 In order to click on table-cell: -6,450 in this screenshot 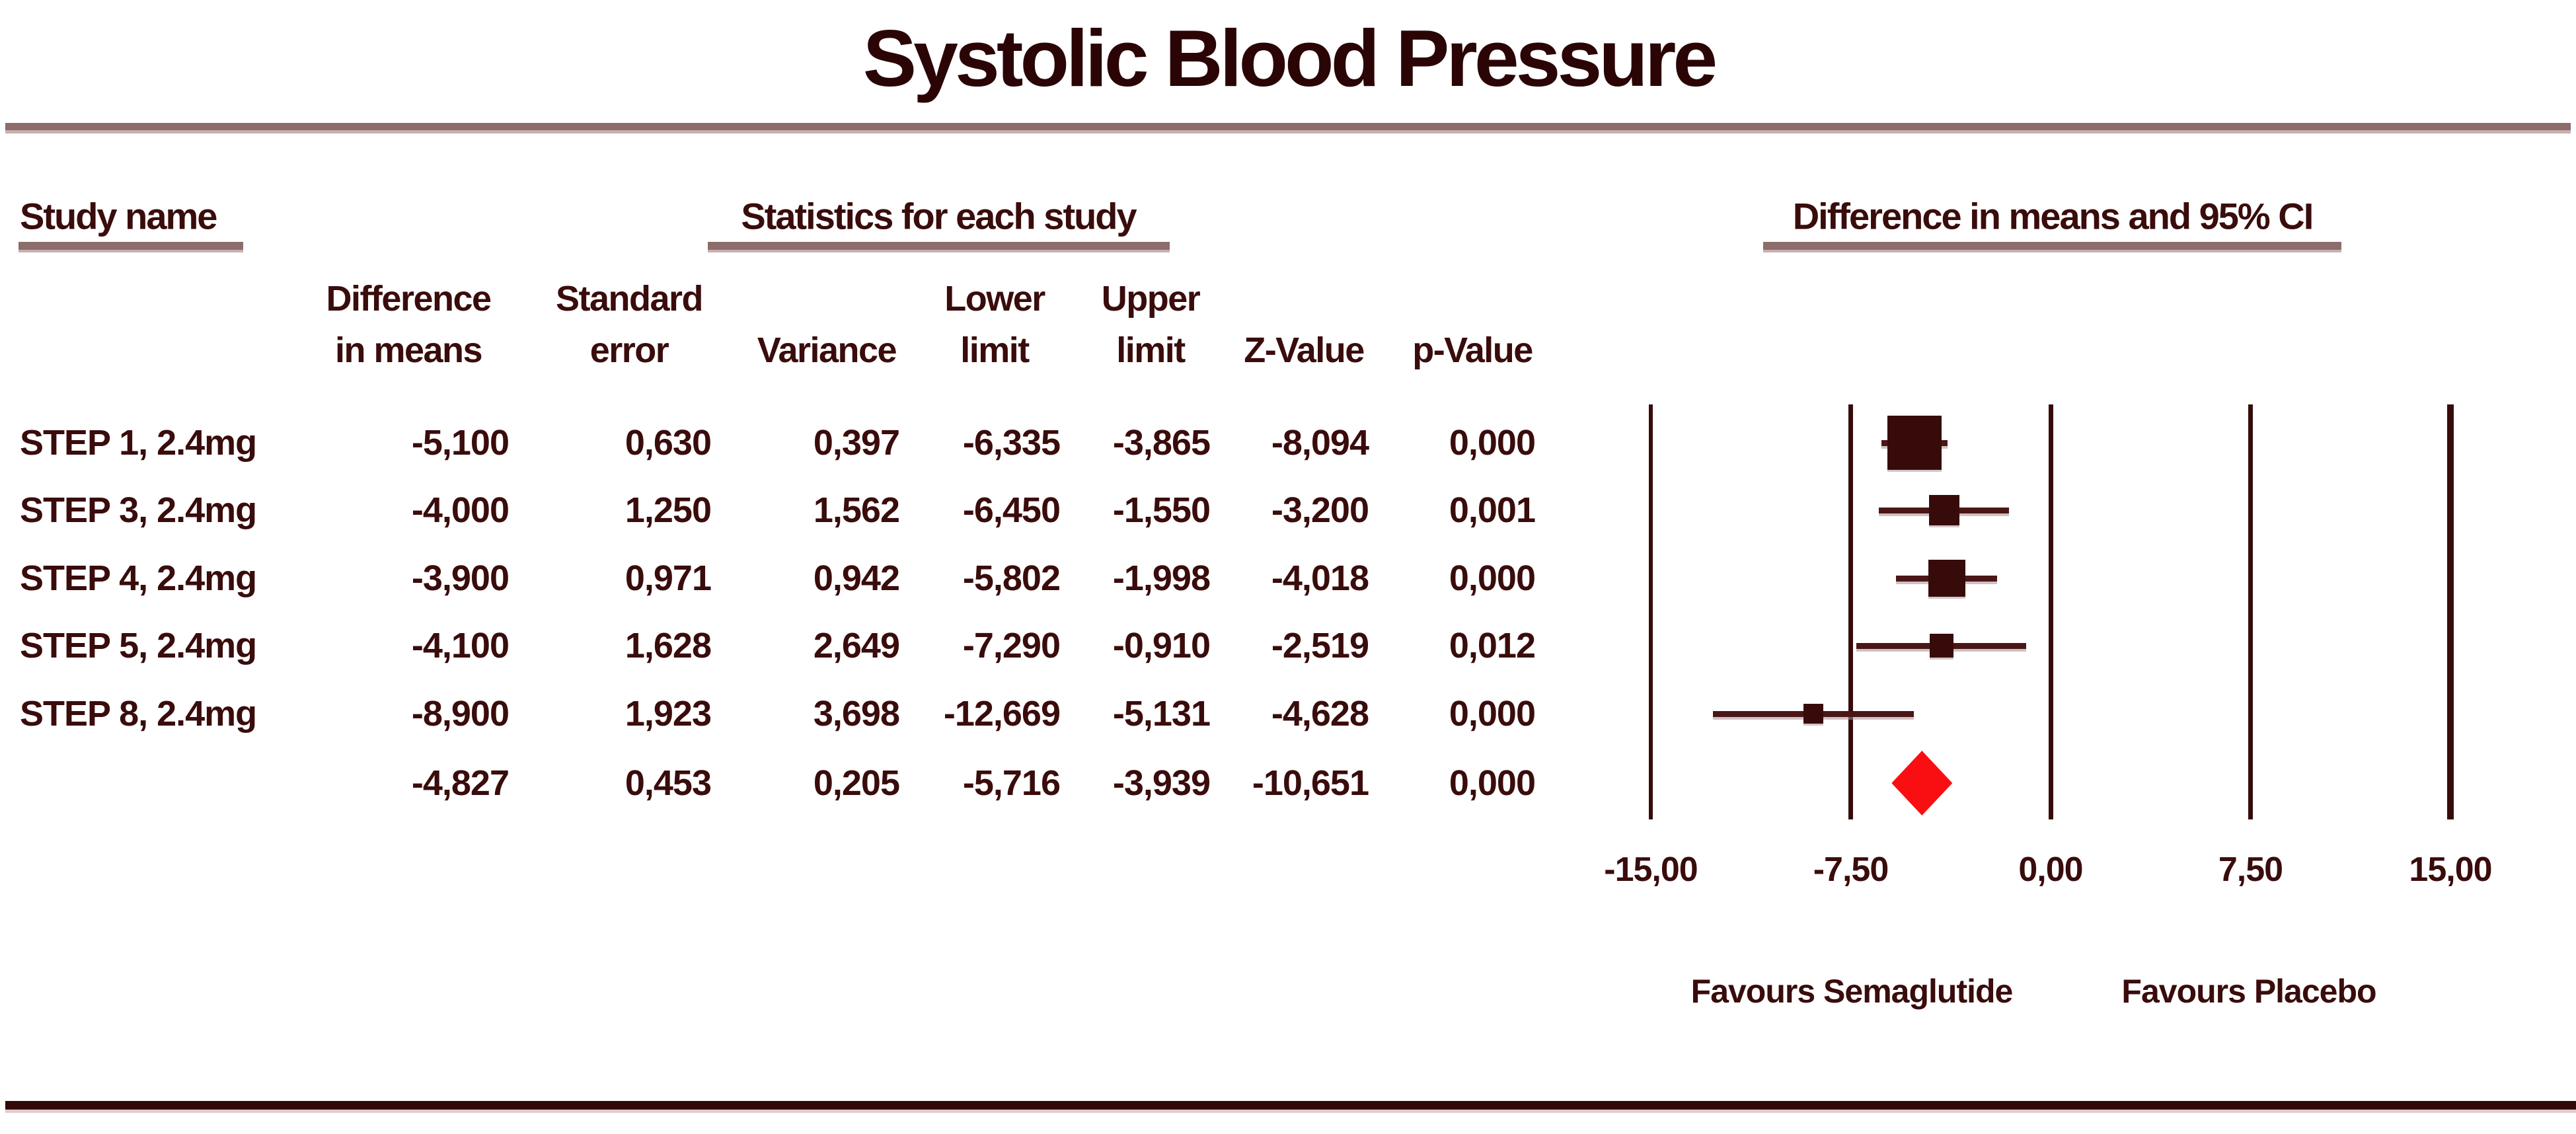, I will do `click(1012, 510)`.